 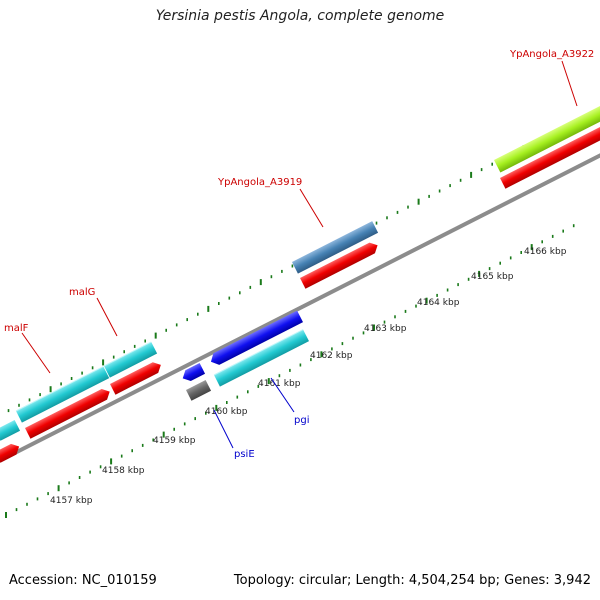 I want to click on reverse-genes, so click(x=245, y=355).